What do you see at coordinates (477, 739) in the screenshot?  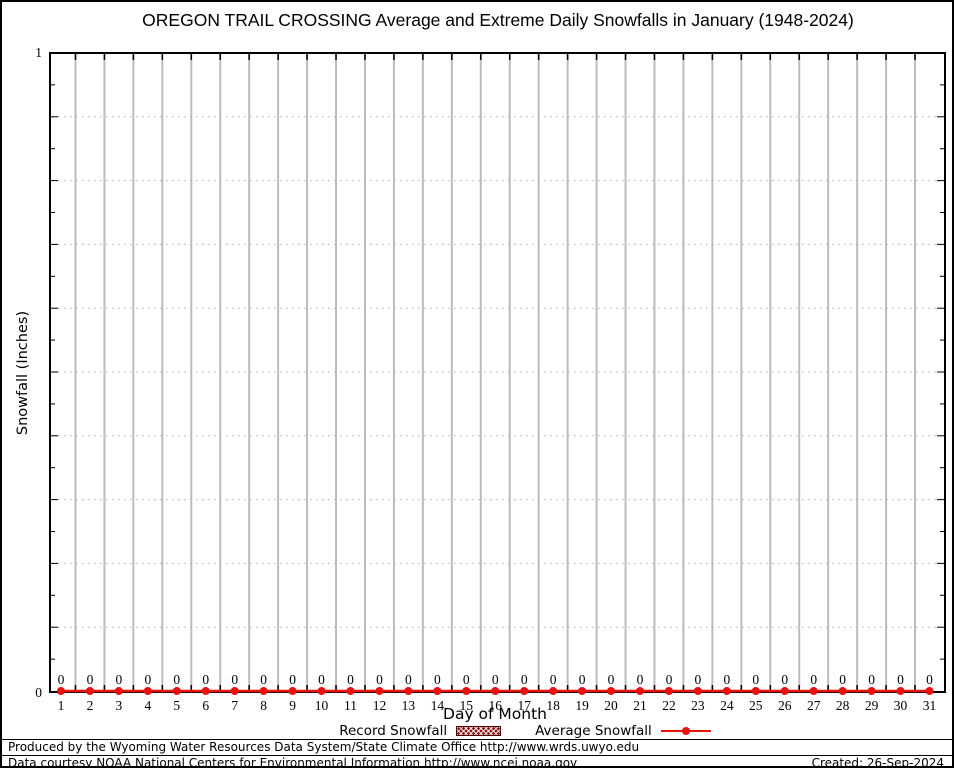 I see `separator-line-top` at bounding box center [477, 739].